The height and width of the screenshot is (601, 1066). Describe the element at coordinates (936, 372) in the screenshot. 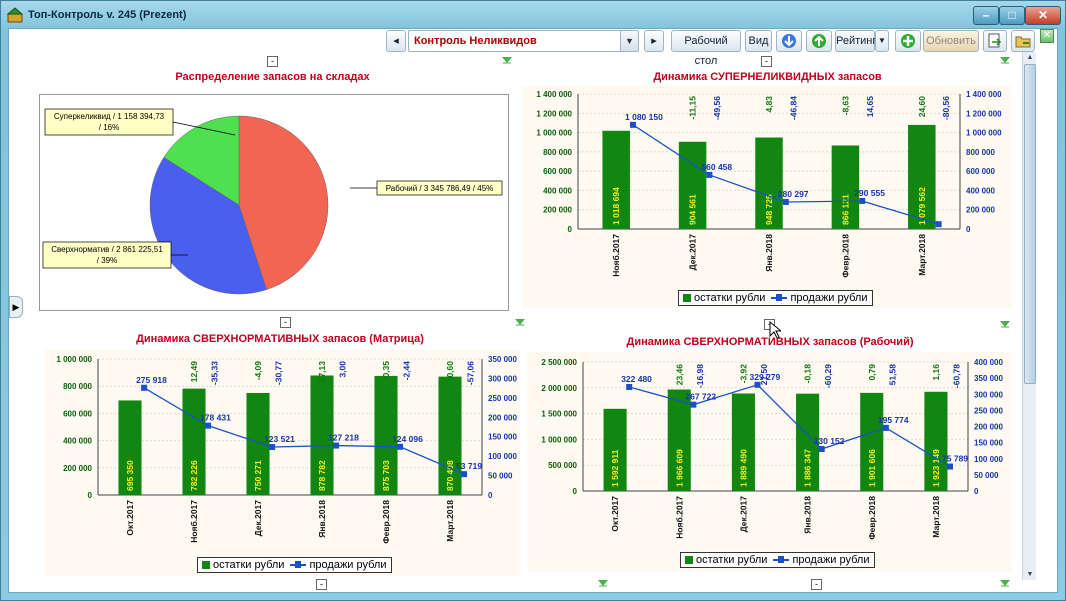

I see `stock-change-label: 1,16` at that location.